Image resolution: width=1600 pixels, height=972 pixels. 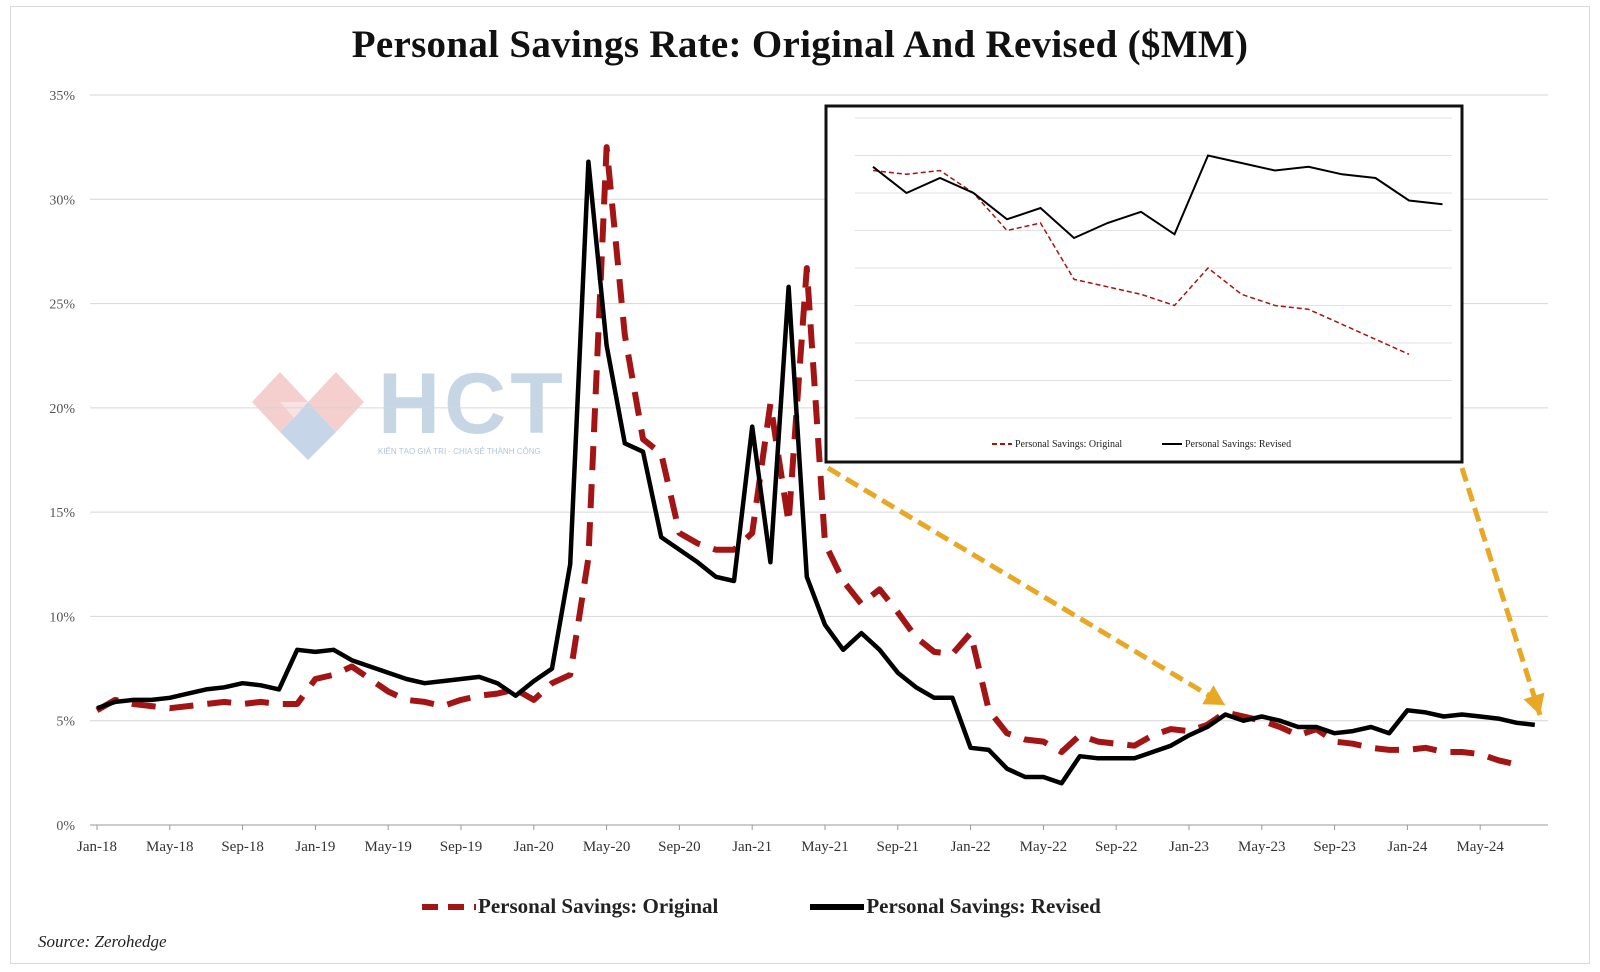 I want to click on zoom-arrow-left, so click(x=1026, y=586).